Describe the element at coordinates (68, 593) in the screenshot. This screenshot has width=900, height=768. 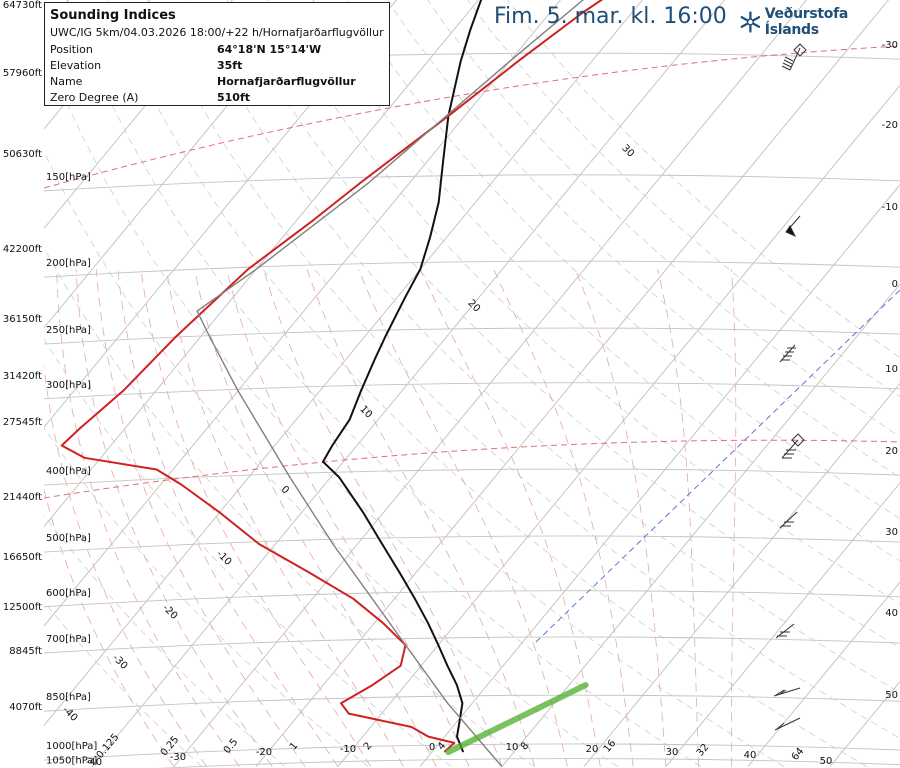
I see `pressure-tick-label: 600[hPa]` at that location.